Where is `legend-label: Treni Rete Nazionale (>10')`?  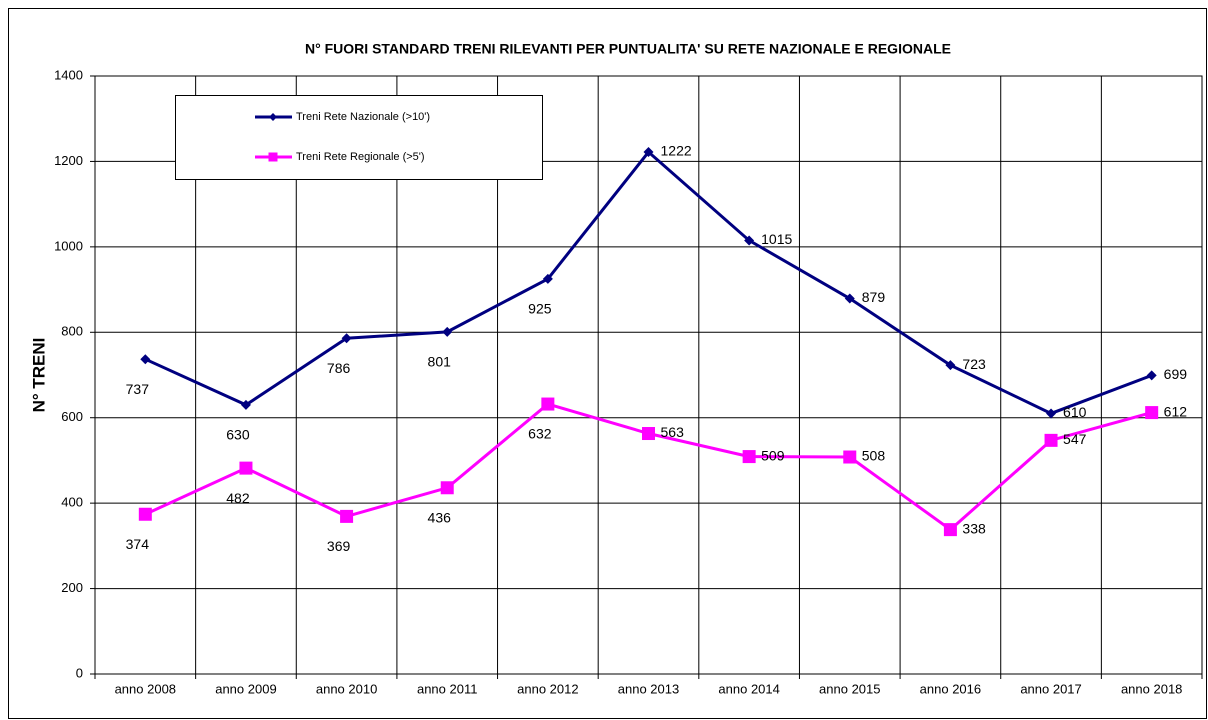 legend-label: Treni Rete Nazionale (>10') is located at coordinates (363, 117).